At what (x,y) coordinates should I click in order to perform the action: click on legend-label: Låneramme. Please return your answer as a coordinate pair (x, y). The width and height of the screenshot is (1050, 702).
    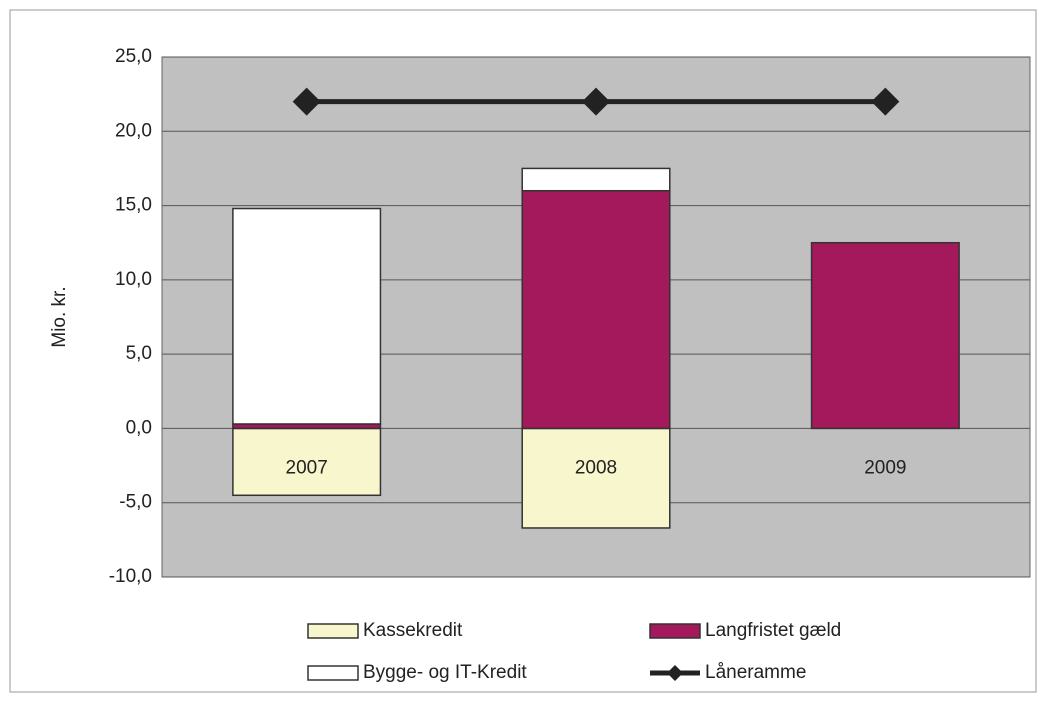
    Looking at the image, I should click on (755, 672).